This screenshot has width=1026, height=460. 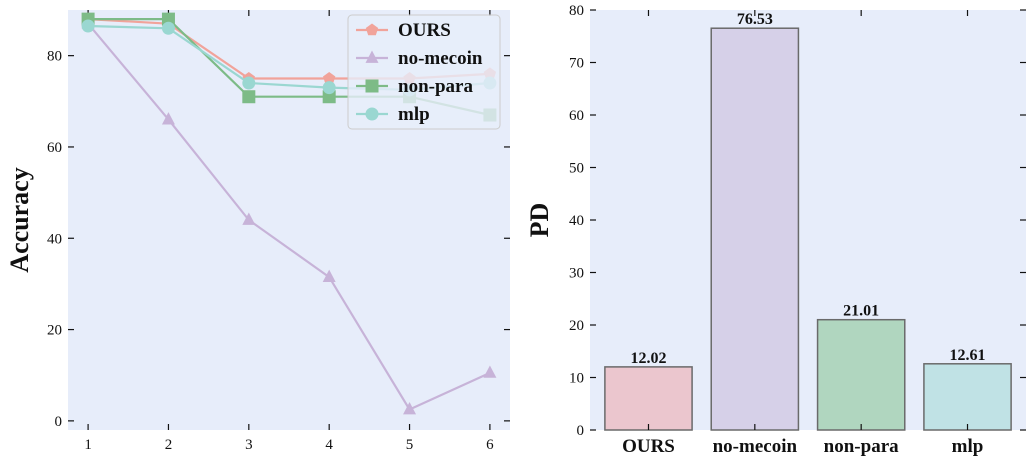 I want to click on y-tick-label: 30, so click(x=576, y=274).